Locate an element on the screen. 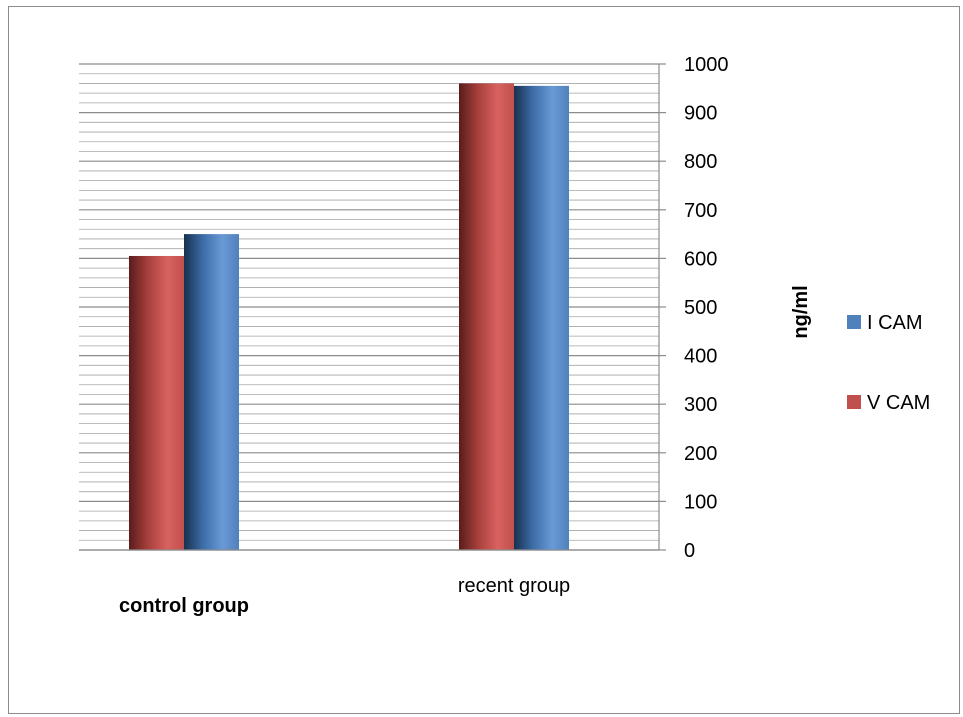 This screenshot has height=717, width=963. bar-i-cam-control-group is located at coordinates (211, 392).